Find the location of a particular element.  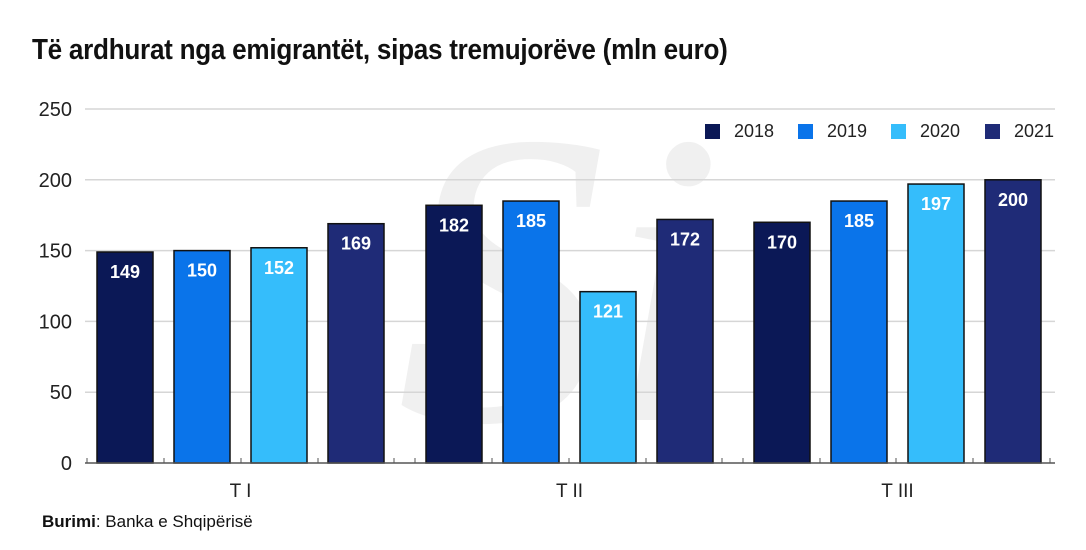

bar-2018-tii is located at coordinates (454, 334).